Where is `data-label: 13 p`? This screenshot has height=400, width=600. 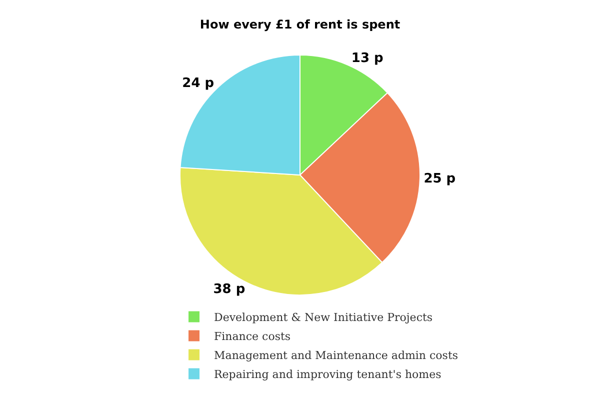
data-label: 13 p is located at coordinates (367, 58).